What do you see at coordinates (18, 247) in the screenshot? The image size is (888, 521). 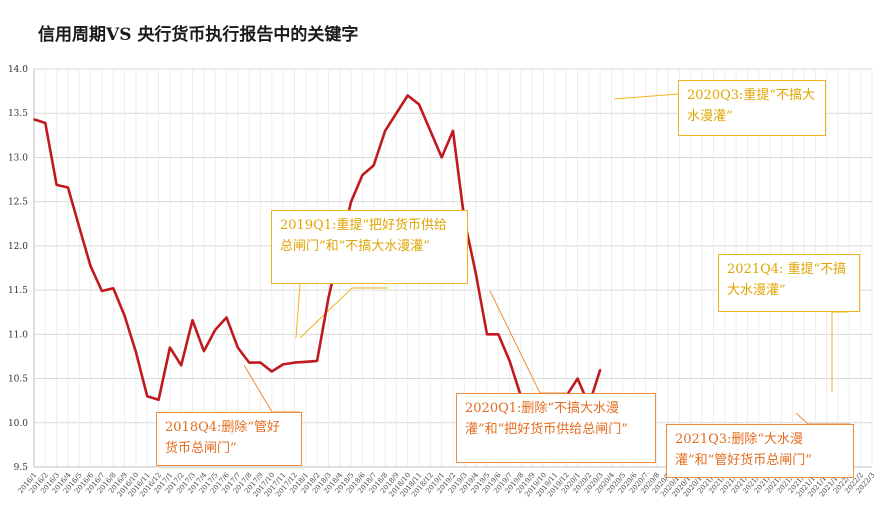 I see `y-tick-label: 12.0` at bounding box center [18, 247].